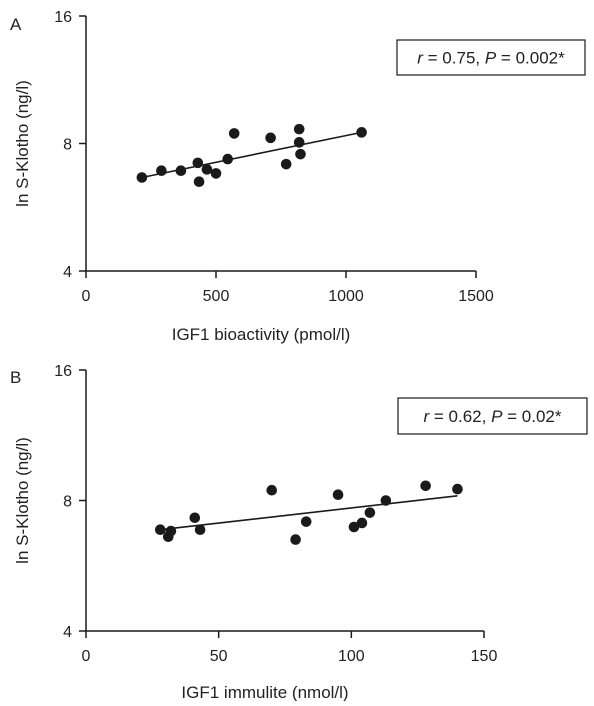 This screenshot has width=594, height=706. I want to click on x-axis-title: IGF1 bioactivity (pmol/l), so click(261, 334).